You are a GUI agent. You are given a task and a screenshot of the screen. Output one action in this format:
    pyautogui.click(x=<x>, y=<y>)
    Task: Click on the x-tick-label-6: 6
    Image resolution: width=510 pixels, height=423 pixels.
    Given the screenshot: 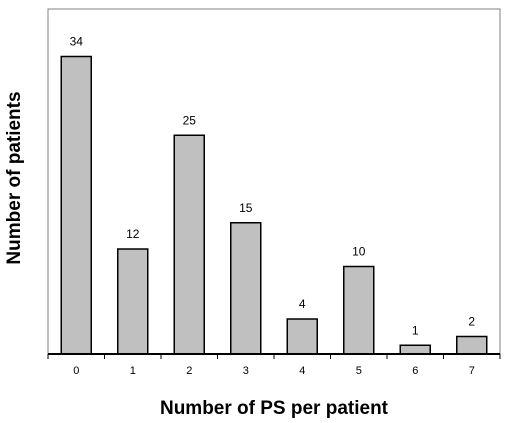 What is the action you would take?
    pyautogui.click(x=415, y=371)
    